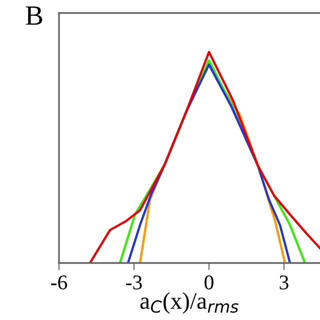 This screenshot has width=320, height=320. What do you see at coordinates (284, 282) in the screenshot?
I see `x-tick-label: 3` at bounding box center [284, 282].